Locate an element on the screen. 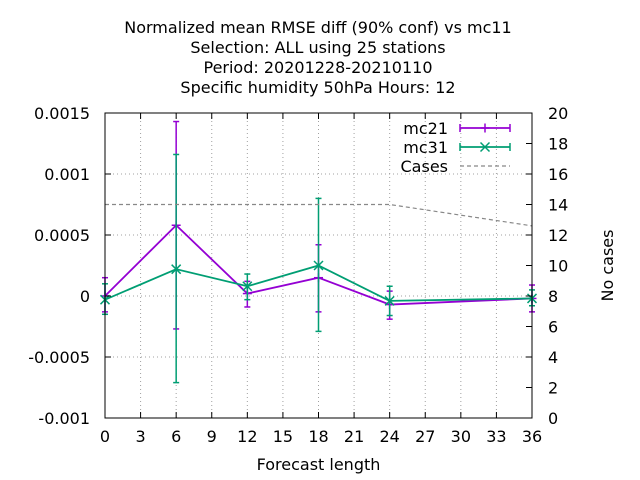  x-tick-label: 36 is located at coordinates (532, 436).